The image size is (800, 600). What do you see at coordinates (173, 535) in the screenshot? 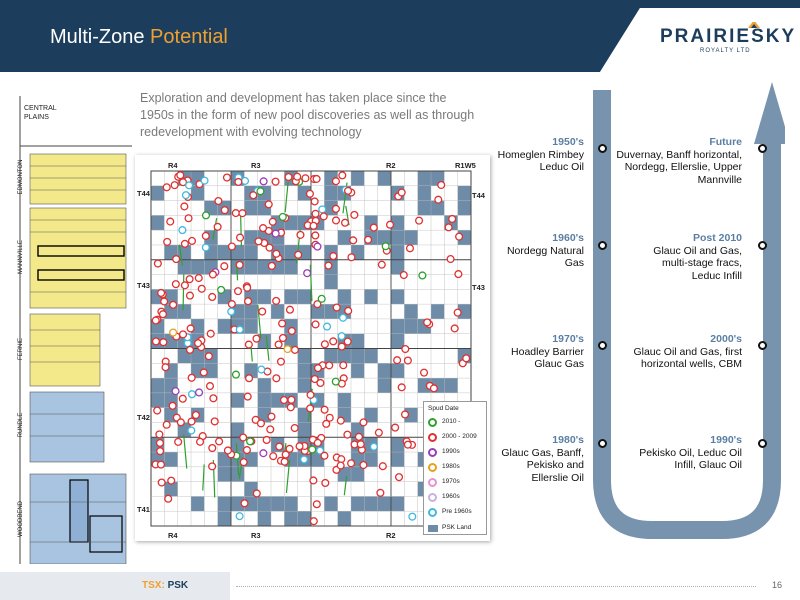
I see `range-label-bottom: R4` at bounding box center [173, 535].